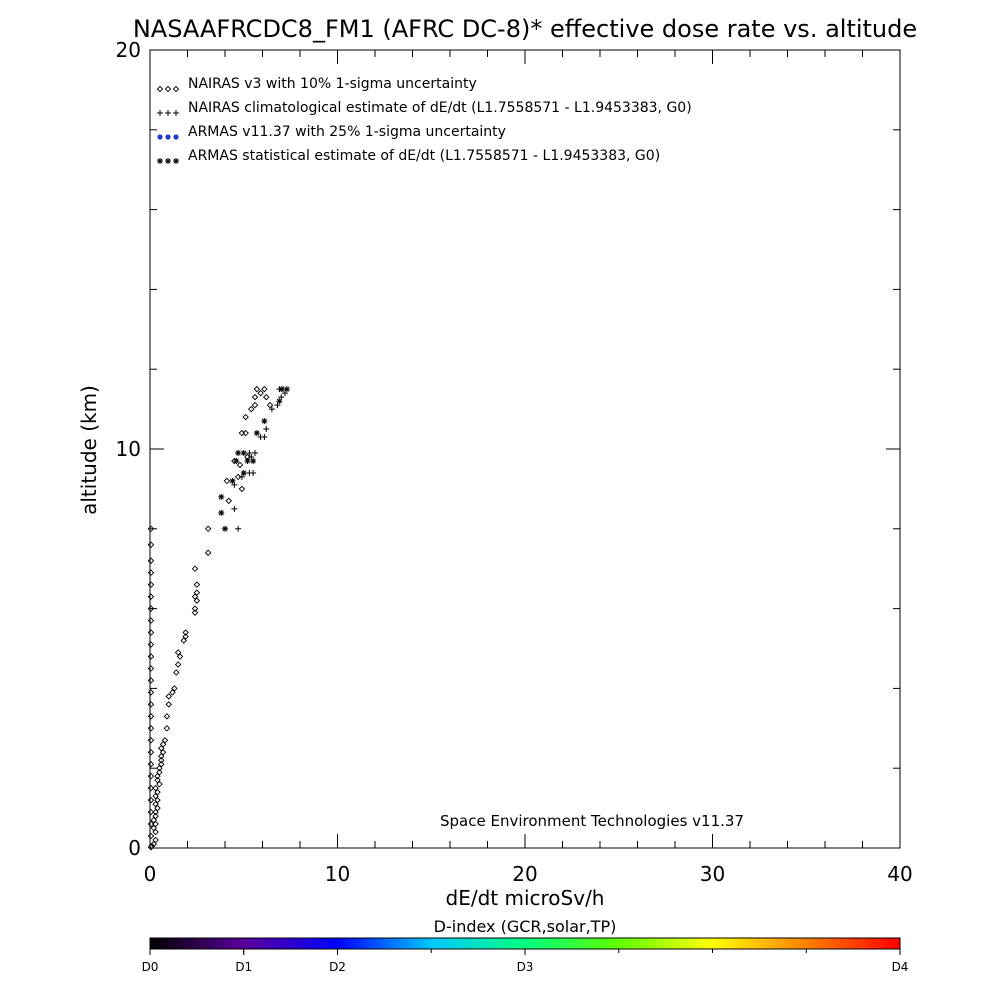 The image size is (1000, 1000). Describe the element at coordinates (900, 967) in the screenshot. I see `colorbar-tick-label: D4` at that location.